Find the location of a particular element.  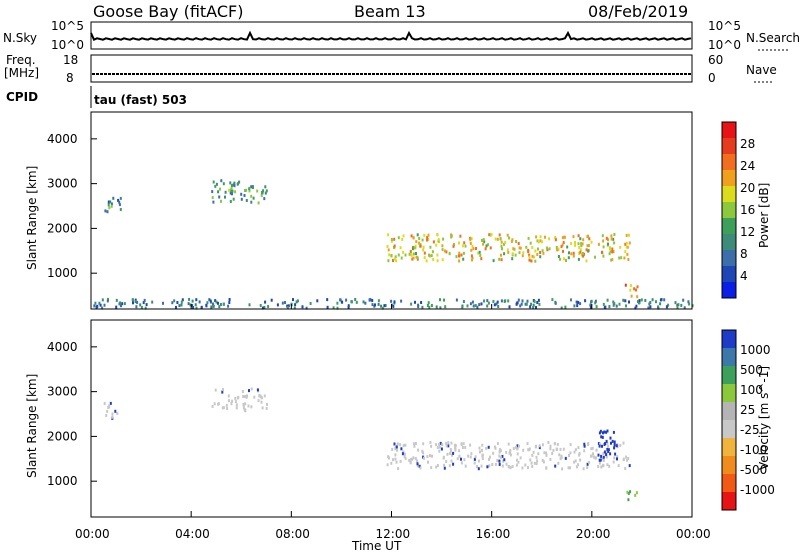

colorbar-tick-label: 25 is located at coordinates (747, 410).